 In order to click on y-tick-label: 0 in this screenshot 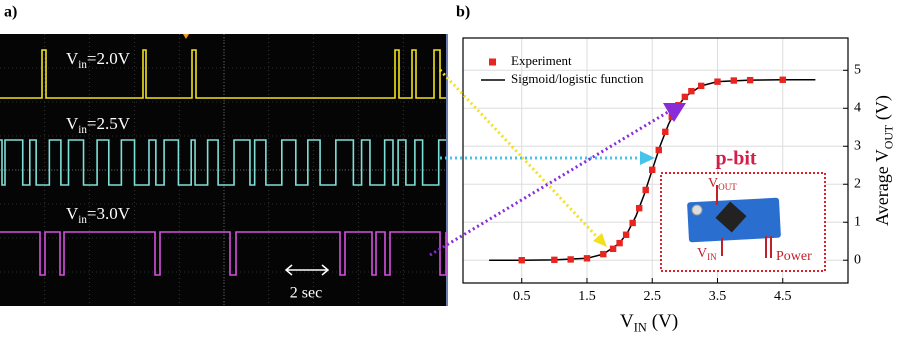, I will do `click(857, 259)`.